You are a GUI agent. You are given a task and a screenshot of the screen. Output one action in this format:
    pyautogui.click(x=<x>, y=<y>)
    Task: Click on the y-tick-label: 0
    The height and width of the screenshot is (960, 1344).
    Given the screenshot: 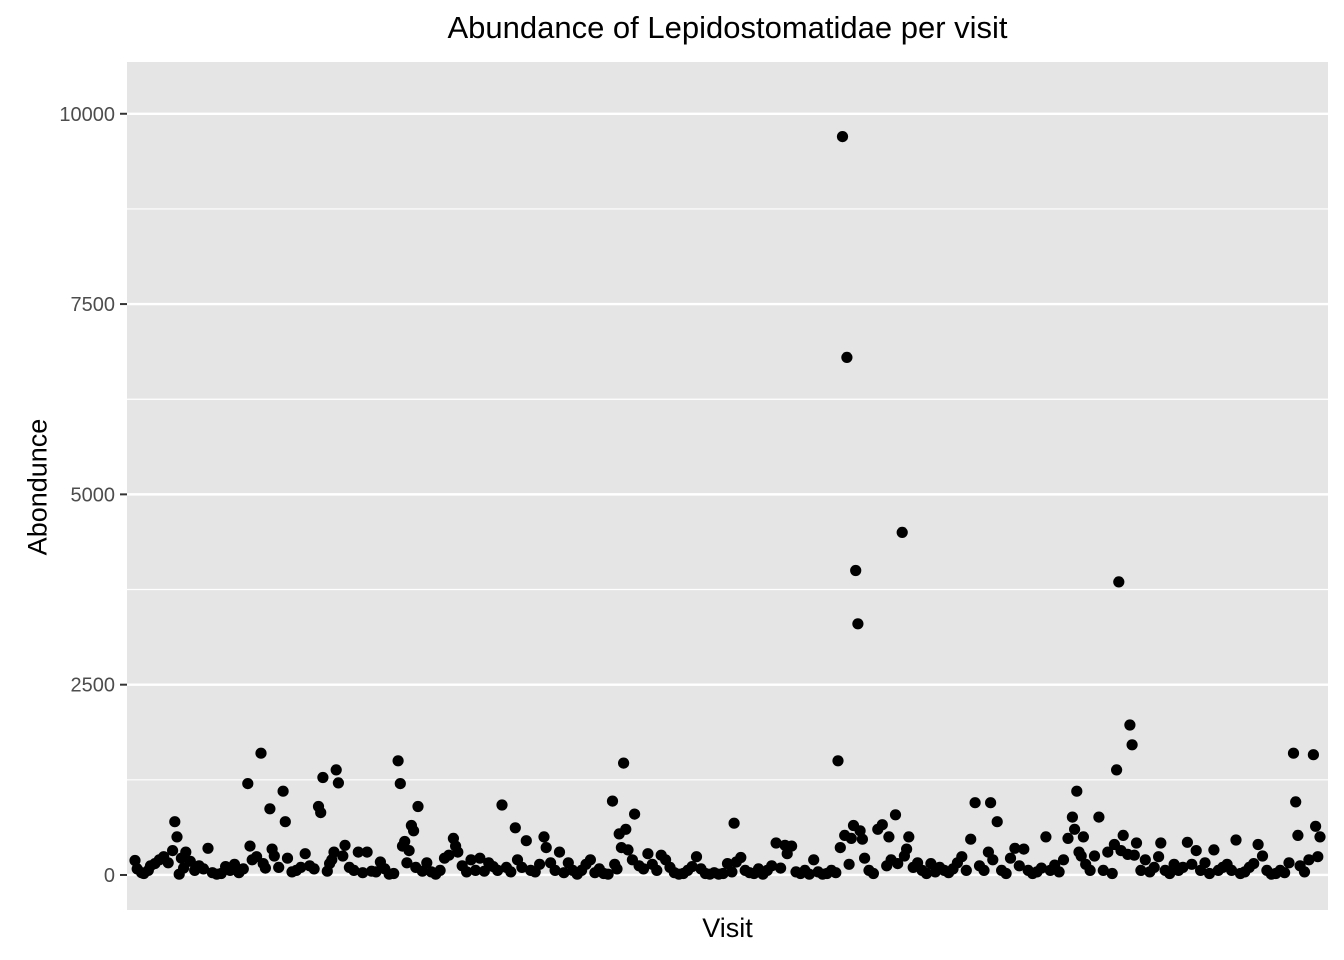 What is the action you would take?
    pyautogui.click(x=109, y=876)
    